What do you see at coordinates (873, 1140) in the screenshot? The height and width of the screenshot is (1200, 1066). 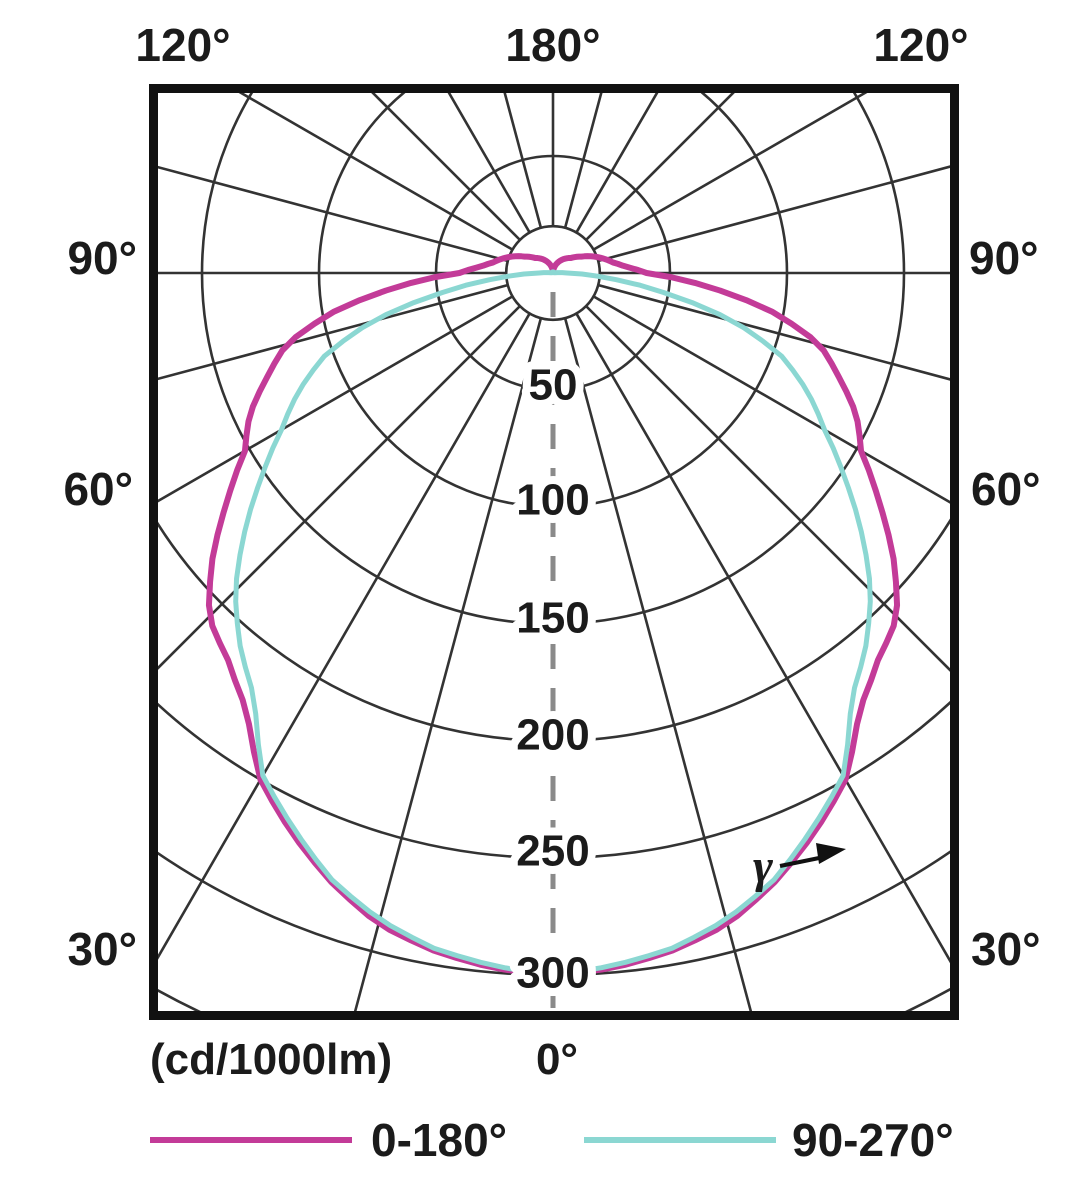 I see `legend-label-1: 90-270°` at bounding box center [873, 1140].